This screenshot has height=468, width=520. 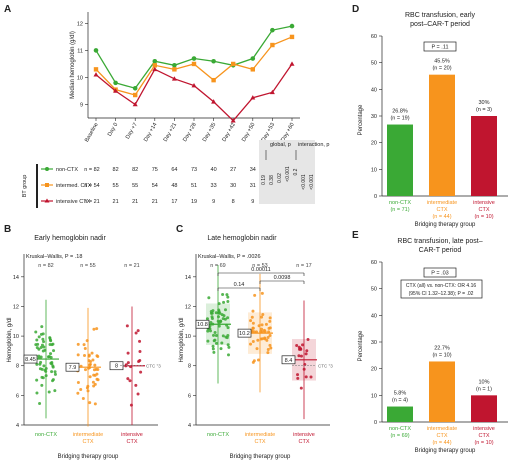 What do you see at coordinates (442, 62) in the screenshot?
I see `bar-value-label: 45.5%` at bounding box center [442, 62].